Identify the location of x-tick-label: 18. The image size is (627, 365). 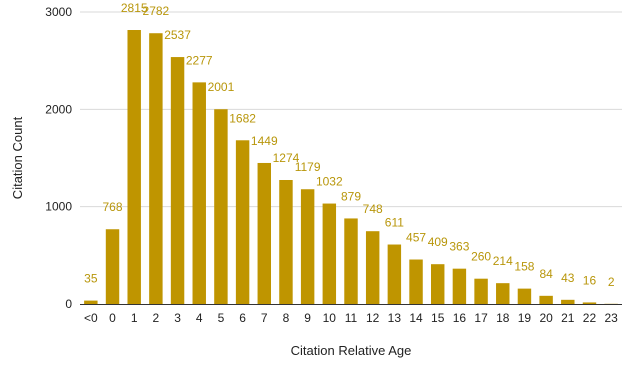
(503, 318).